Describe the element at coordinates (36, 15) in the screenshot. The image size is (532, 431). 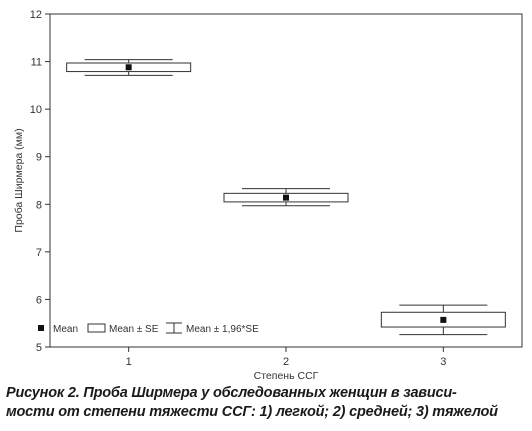
I see `y-tick-label: 12` at that location.